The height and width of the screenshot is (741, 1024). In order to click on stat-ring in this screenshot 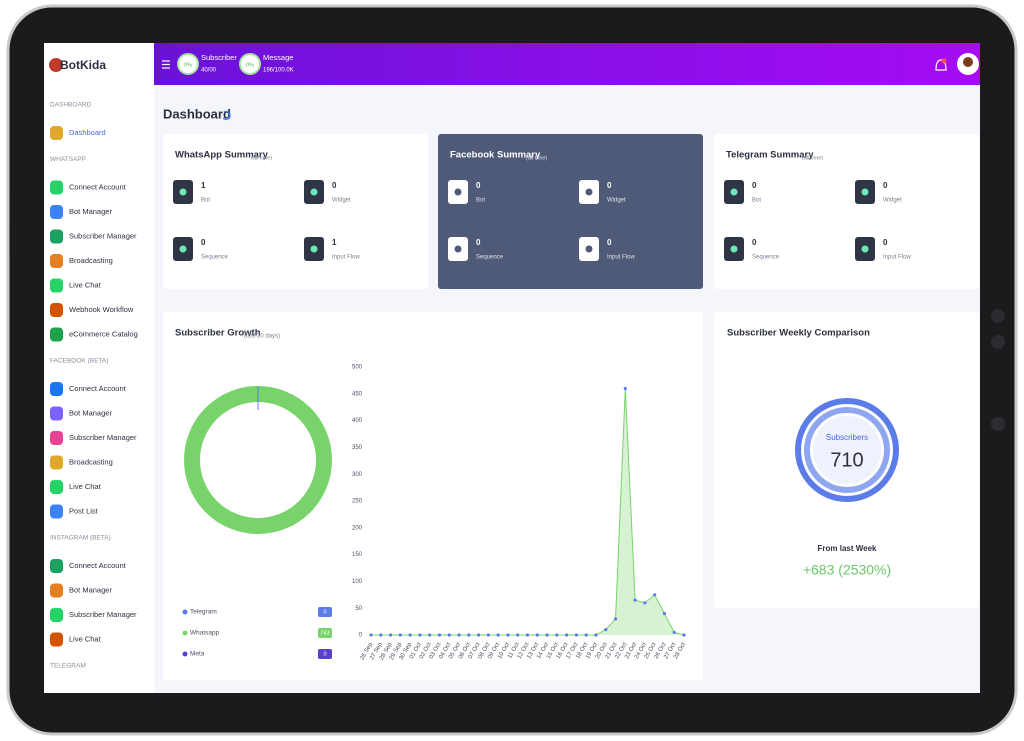, I will do `click(250, 64)`.